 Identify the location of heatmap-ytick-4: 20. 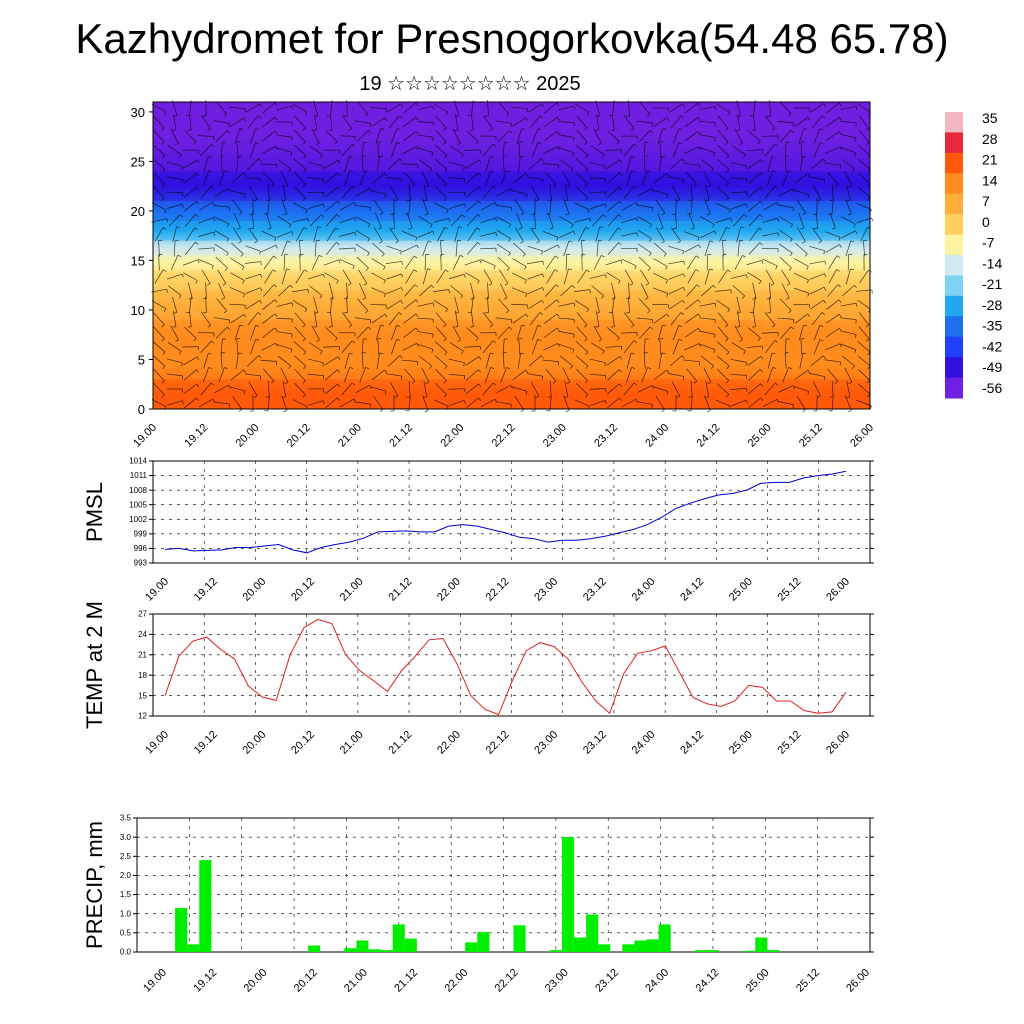
(138, 211).